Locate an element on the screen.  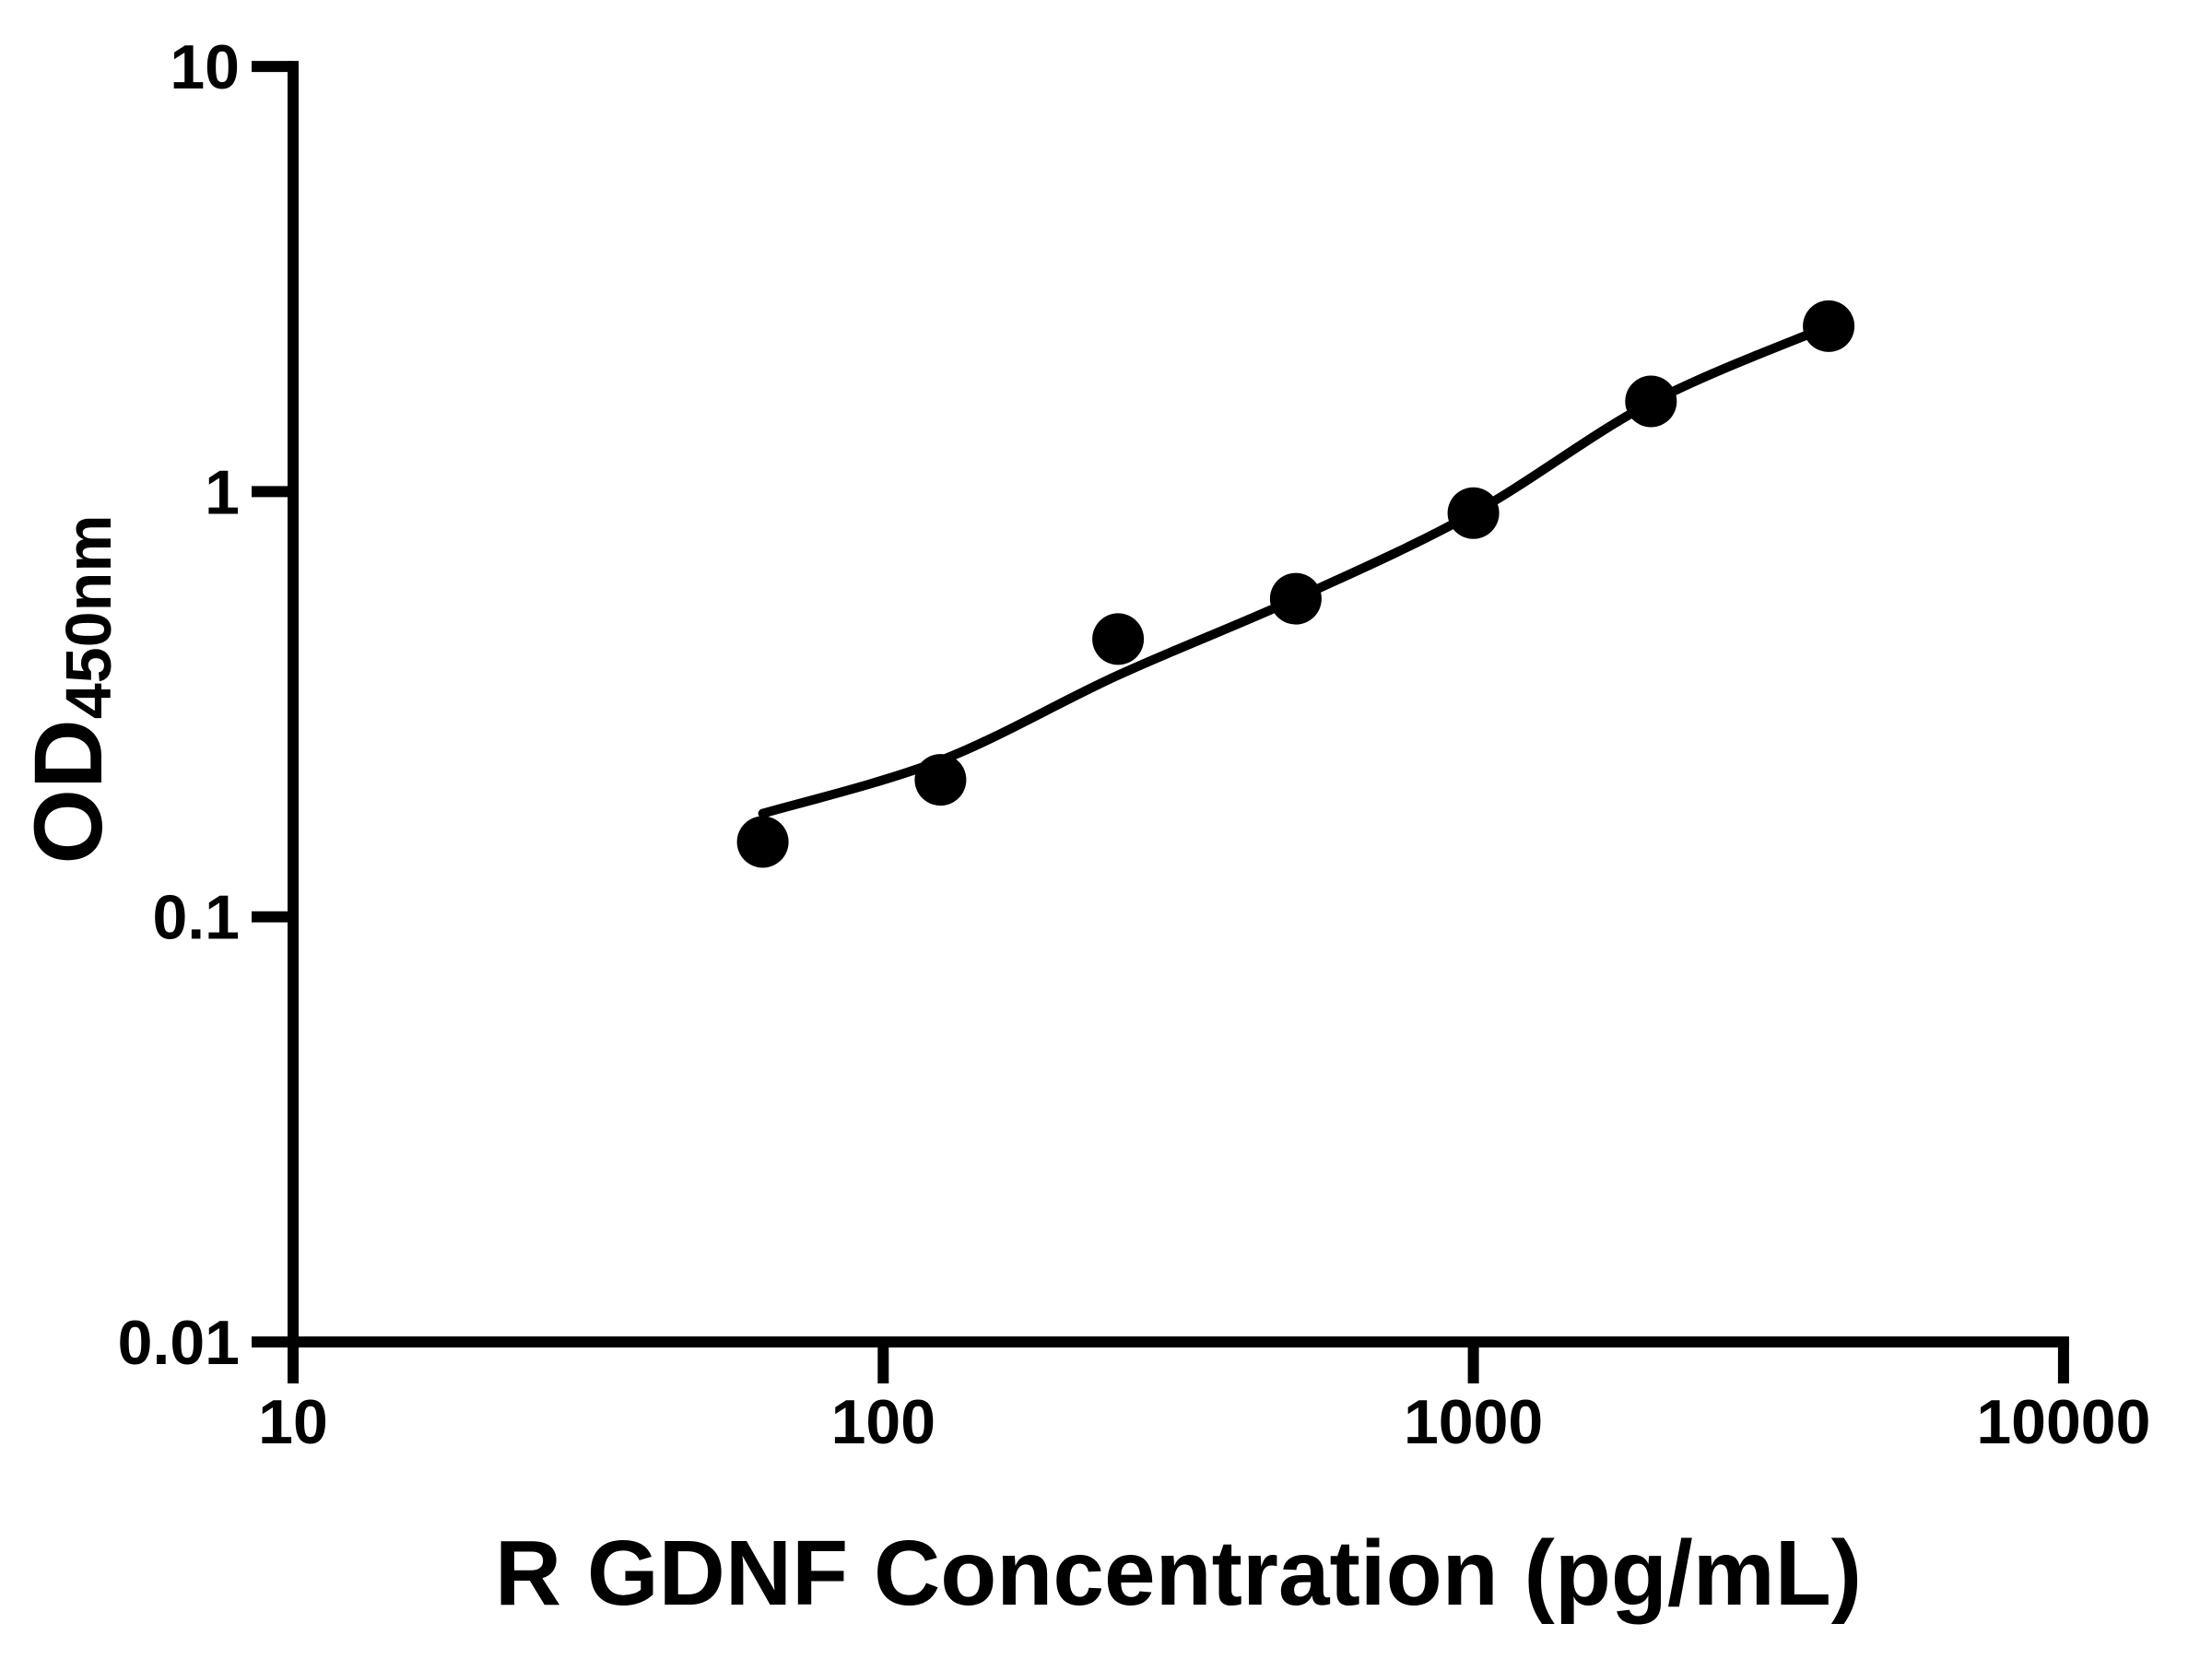
y-tick-label: 10 is located at coordinates (205, 67).